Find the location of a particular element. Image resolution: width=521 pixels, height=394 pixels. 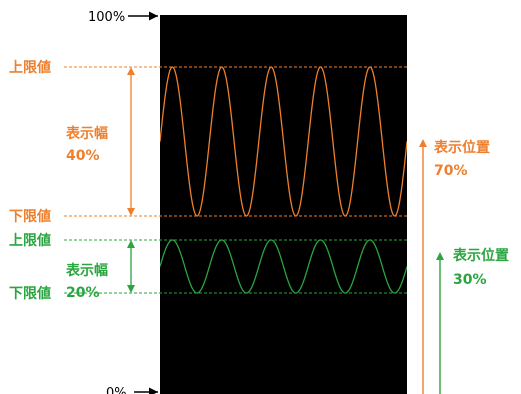

green-position-title: 表示位置 is located at coordinates (480, 255).